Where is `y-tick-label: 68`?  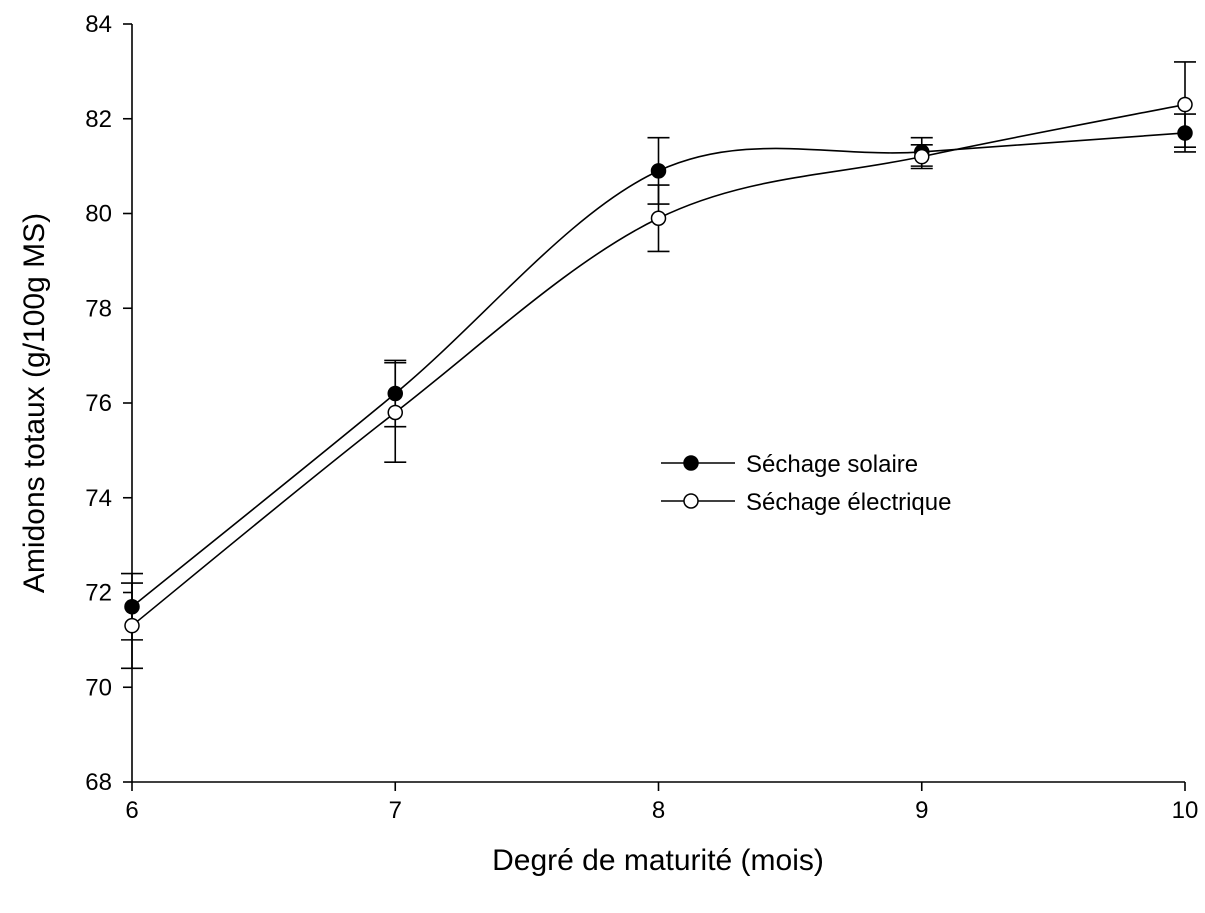
y-tick-label: 68 is located at coordinates (98, 782).